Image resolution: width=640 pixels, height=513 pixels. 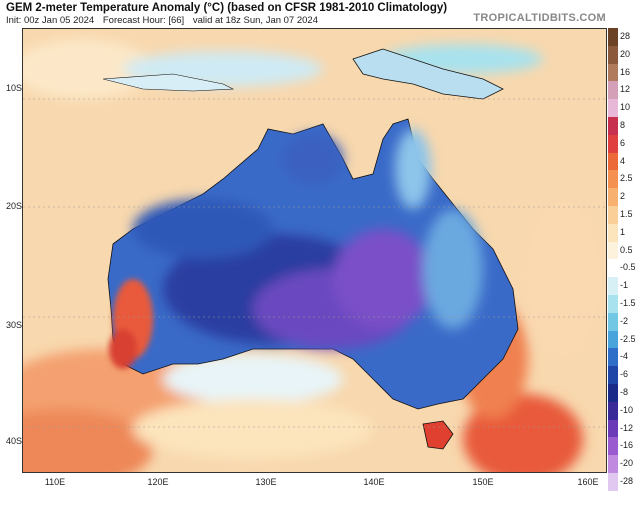 What do you see at coordinates (539, 18) in the screenshot?
I see `brand-watermark: TROPICALTIDBITS.COM` at bounding box center [539, 18].